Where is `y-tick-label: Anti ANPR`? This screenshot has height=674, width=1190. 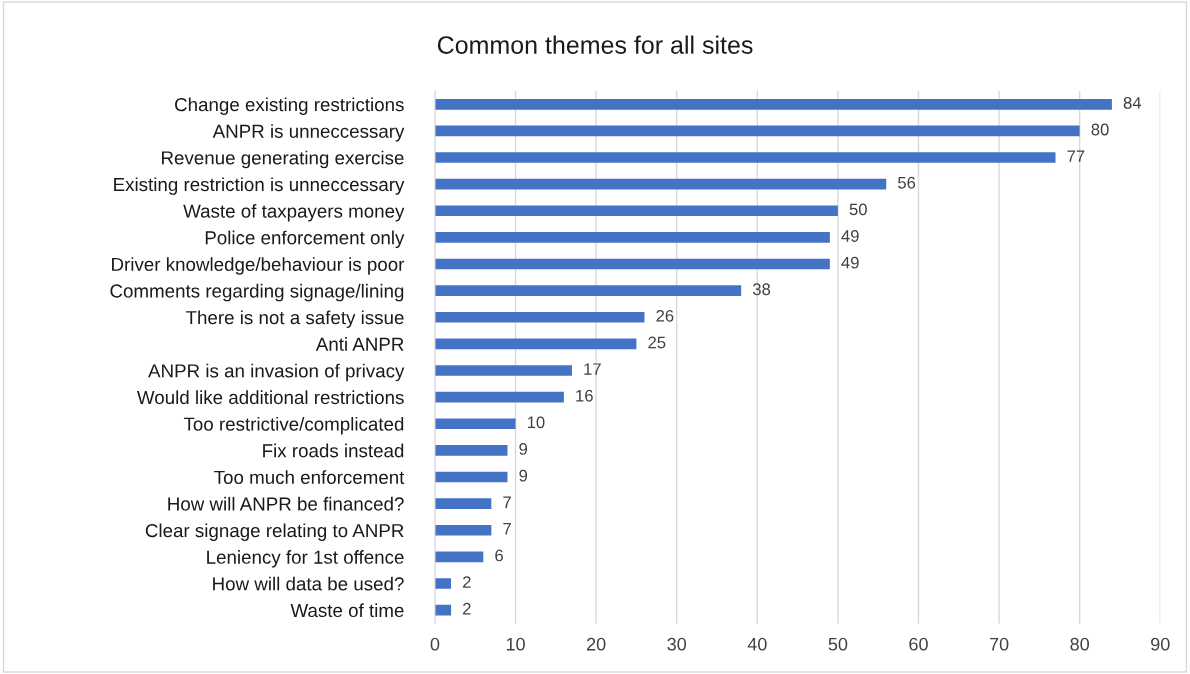 y-tick-label: Anti ANPR is located at coordinates (359, 344).